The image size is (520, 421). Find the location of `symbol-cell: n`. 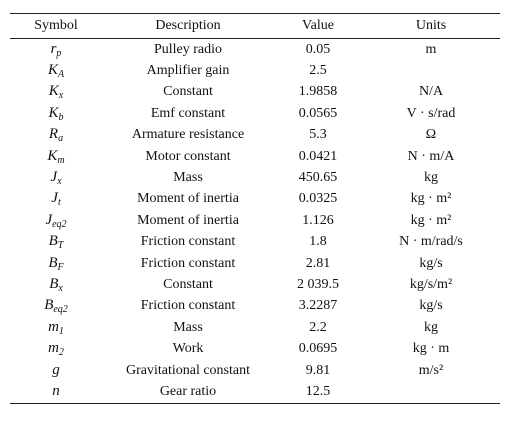

symbol-cell: n is located at coordinates (56, 392).